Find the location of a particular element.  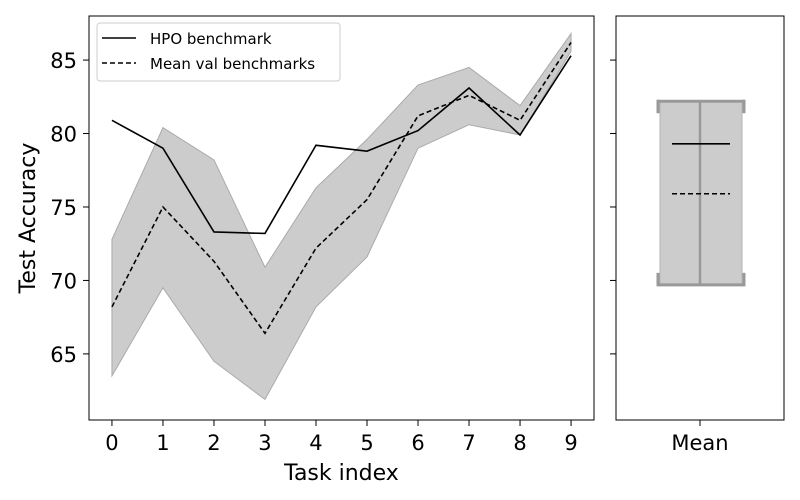

side-x-tick-label: Mean is located at coordinates (699, 443).